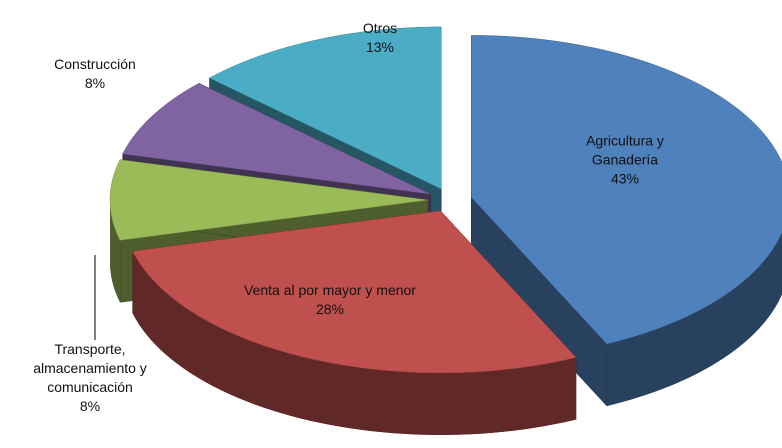  I want to click on slice-label: Venta al por mayor y menor 28%, so click(330, 300).